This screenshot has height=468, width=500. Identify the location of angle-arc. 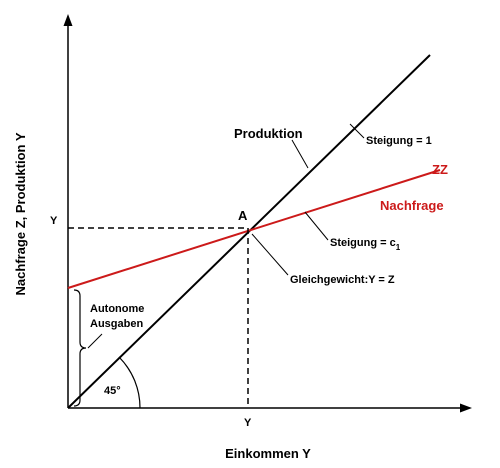
(129, 382).